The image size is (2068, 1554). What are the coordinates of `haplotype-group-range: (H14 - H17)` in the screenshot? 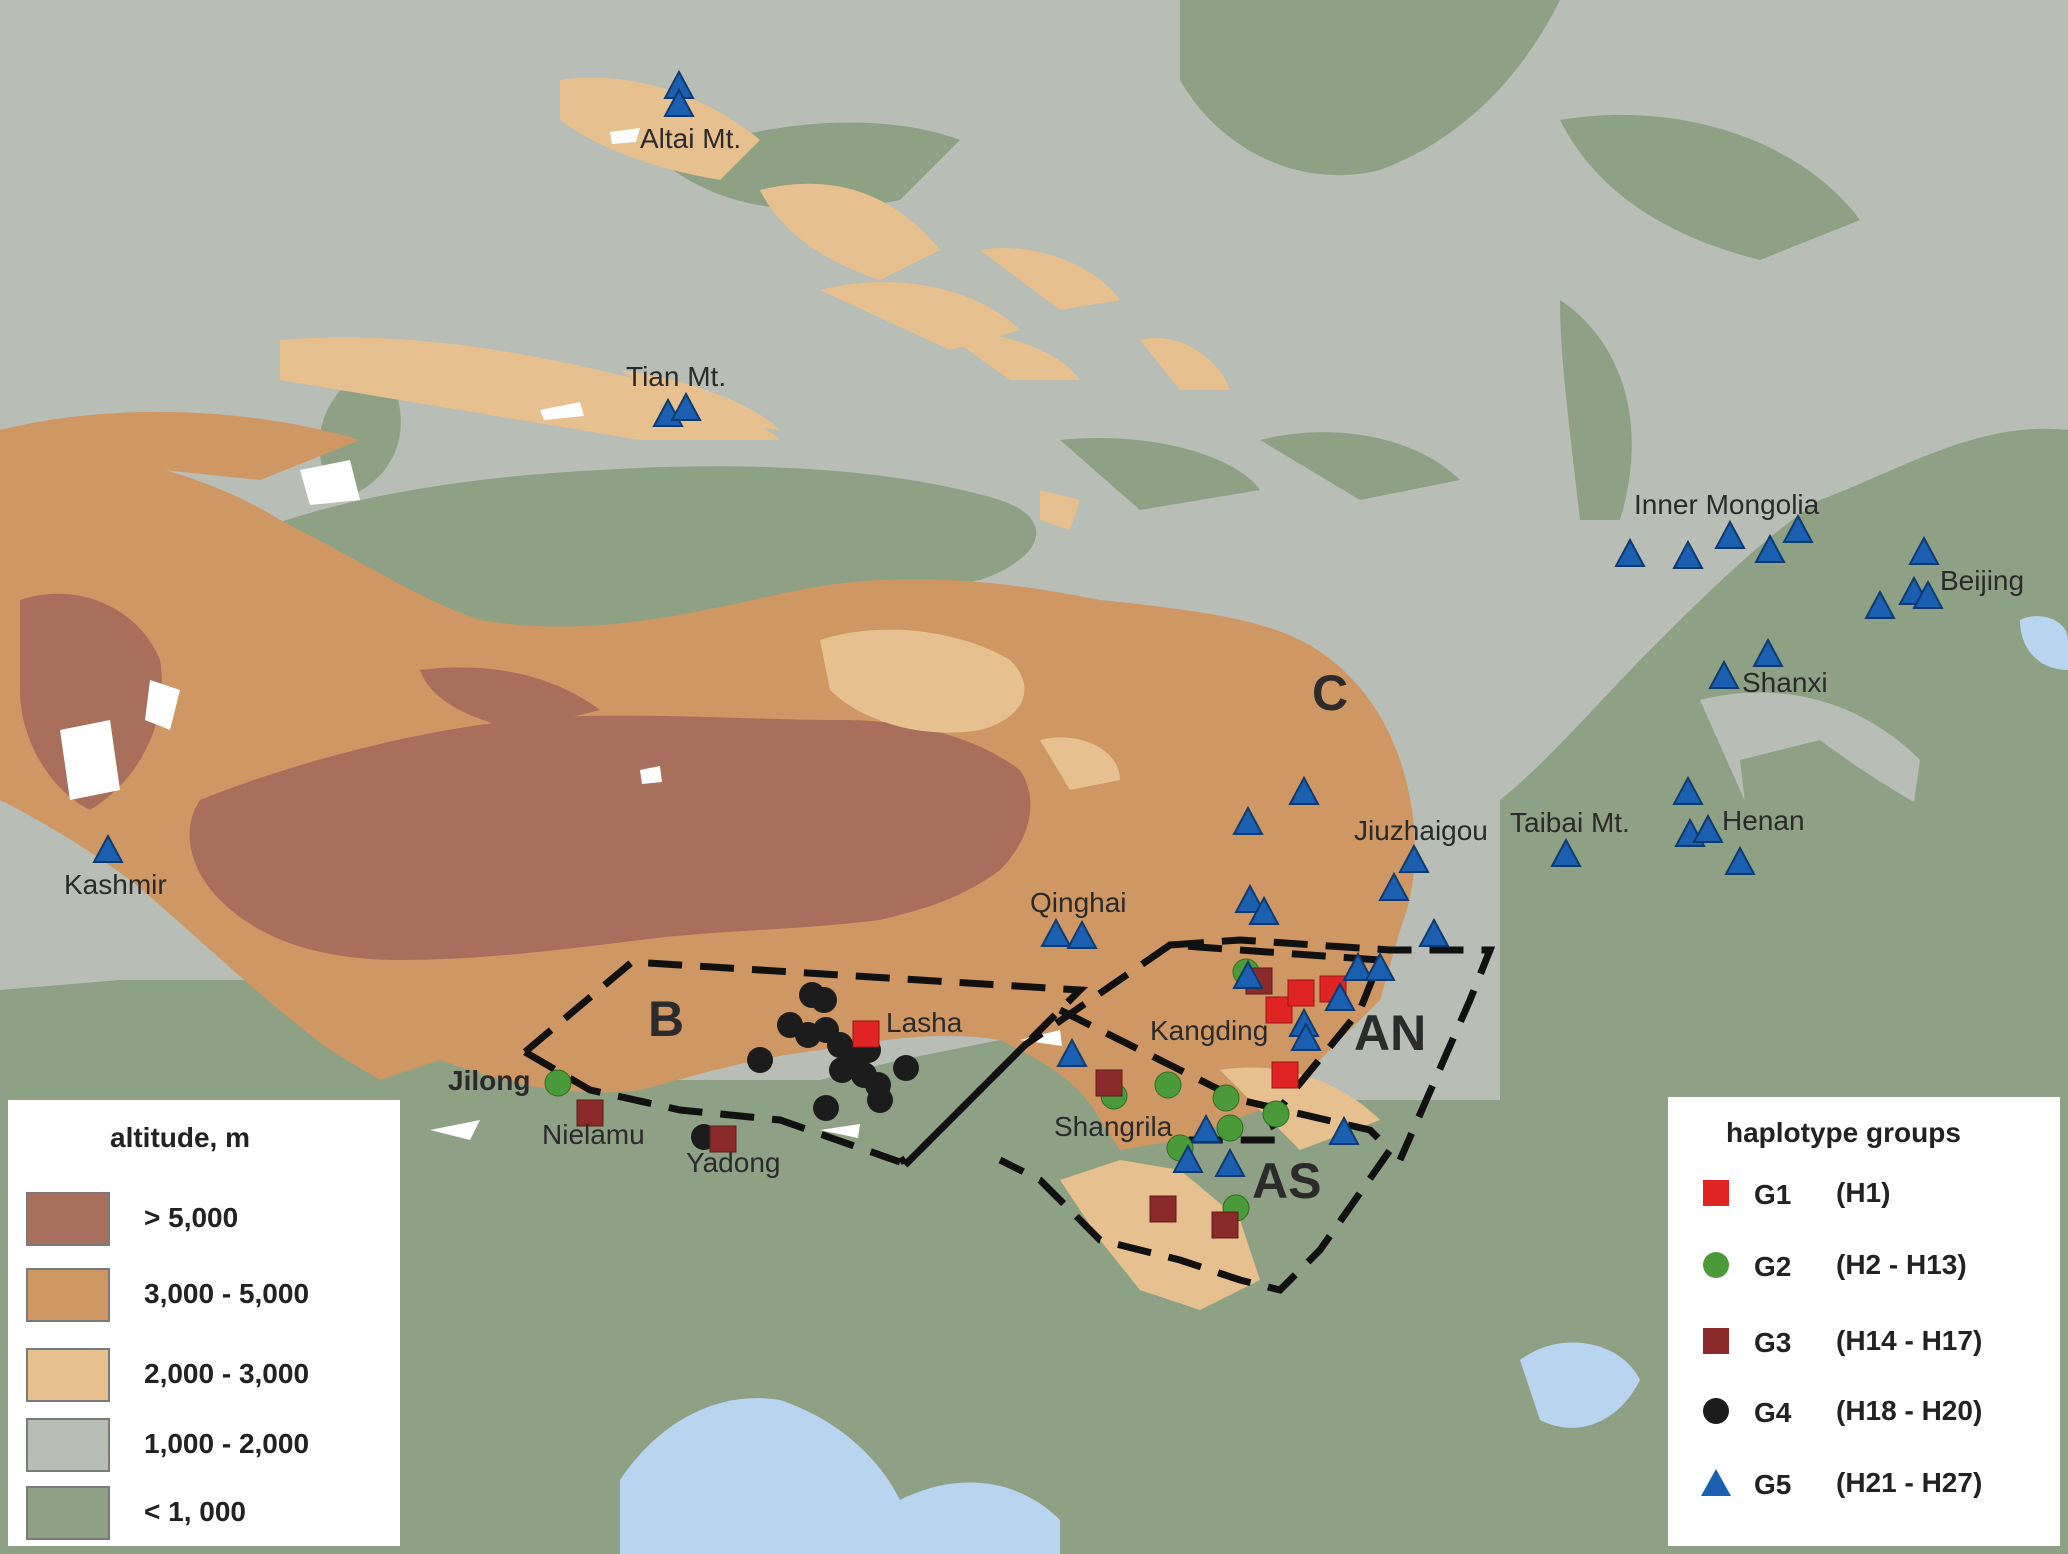 It's located at (1909, 1340).